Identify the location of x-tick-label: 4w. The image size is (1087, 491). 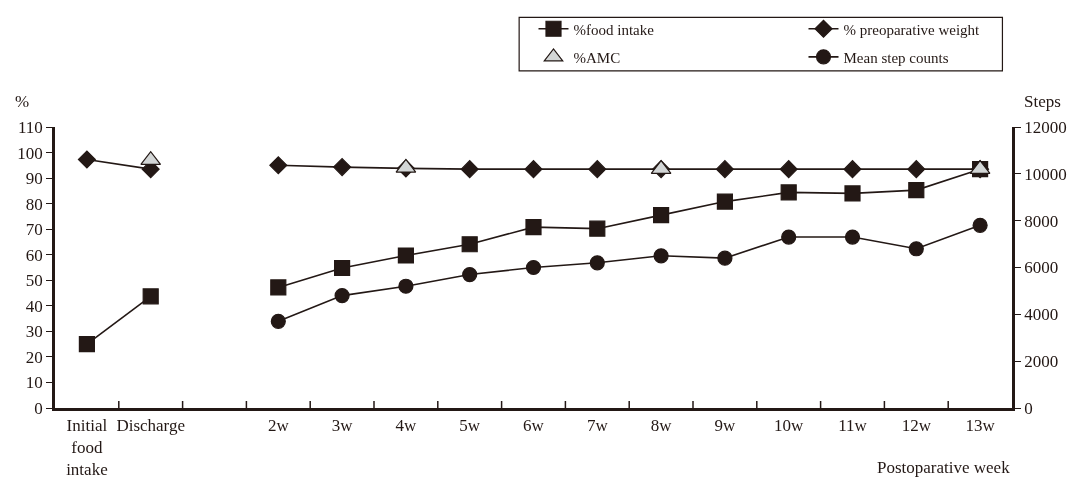
(406, 426).